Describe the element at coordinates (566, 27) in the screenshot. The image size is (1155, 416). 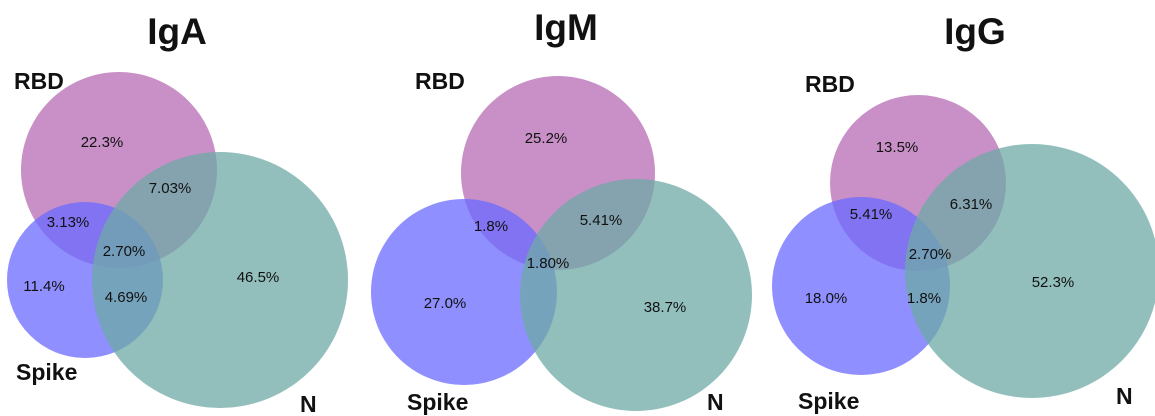
I see `diagram-title: IgM` at that location.